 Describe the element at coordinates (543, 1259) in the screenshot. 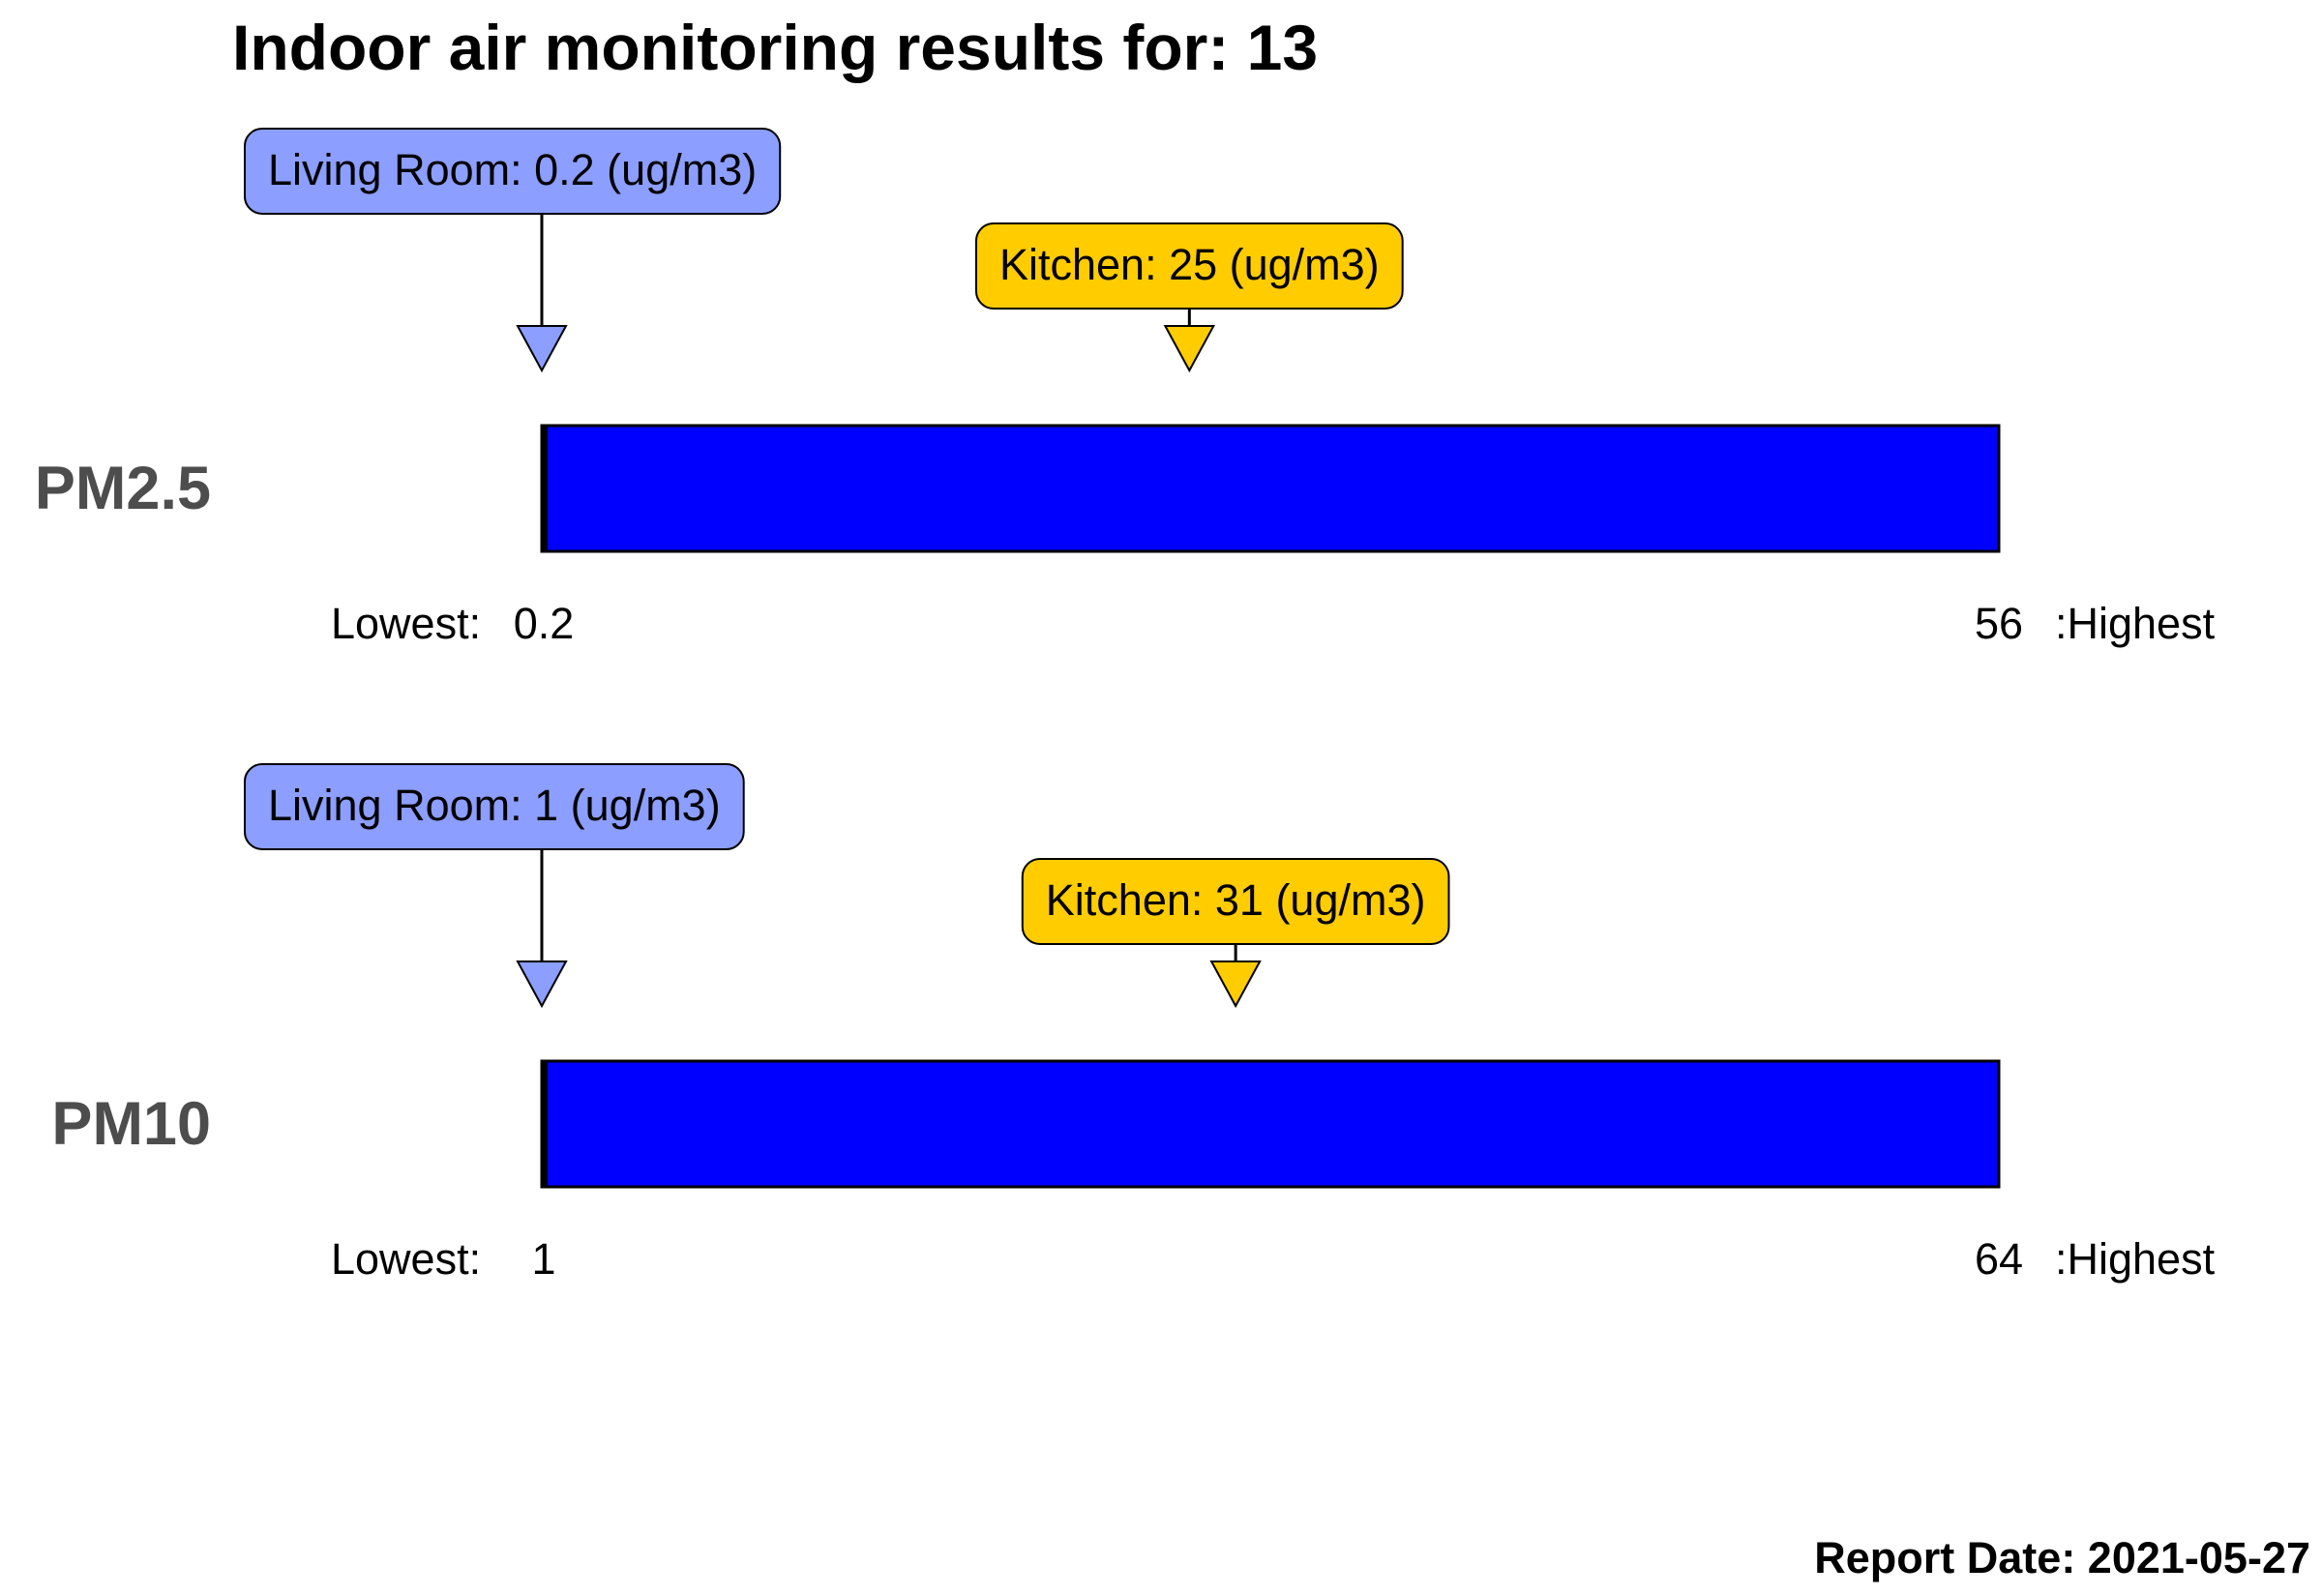

I see `lowest-value: 1` at that location.